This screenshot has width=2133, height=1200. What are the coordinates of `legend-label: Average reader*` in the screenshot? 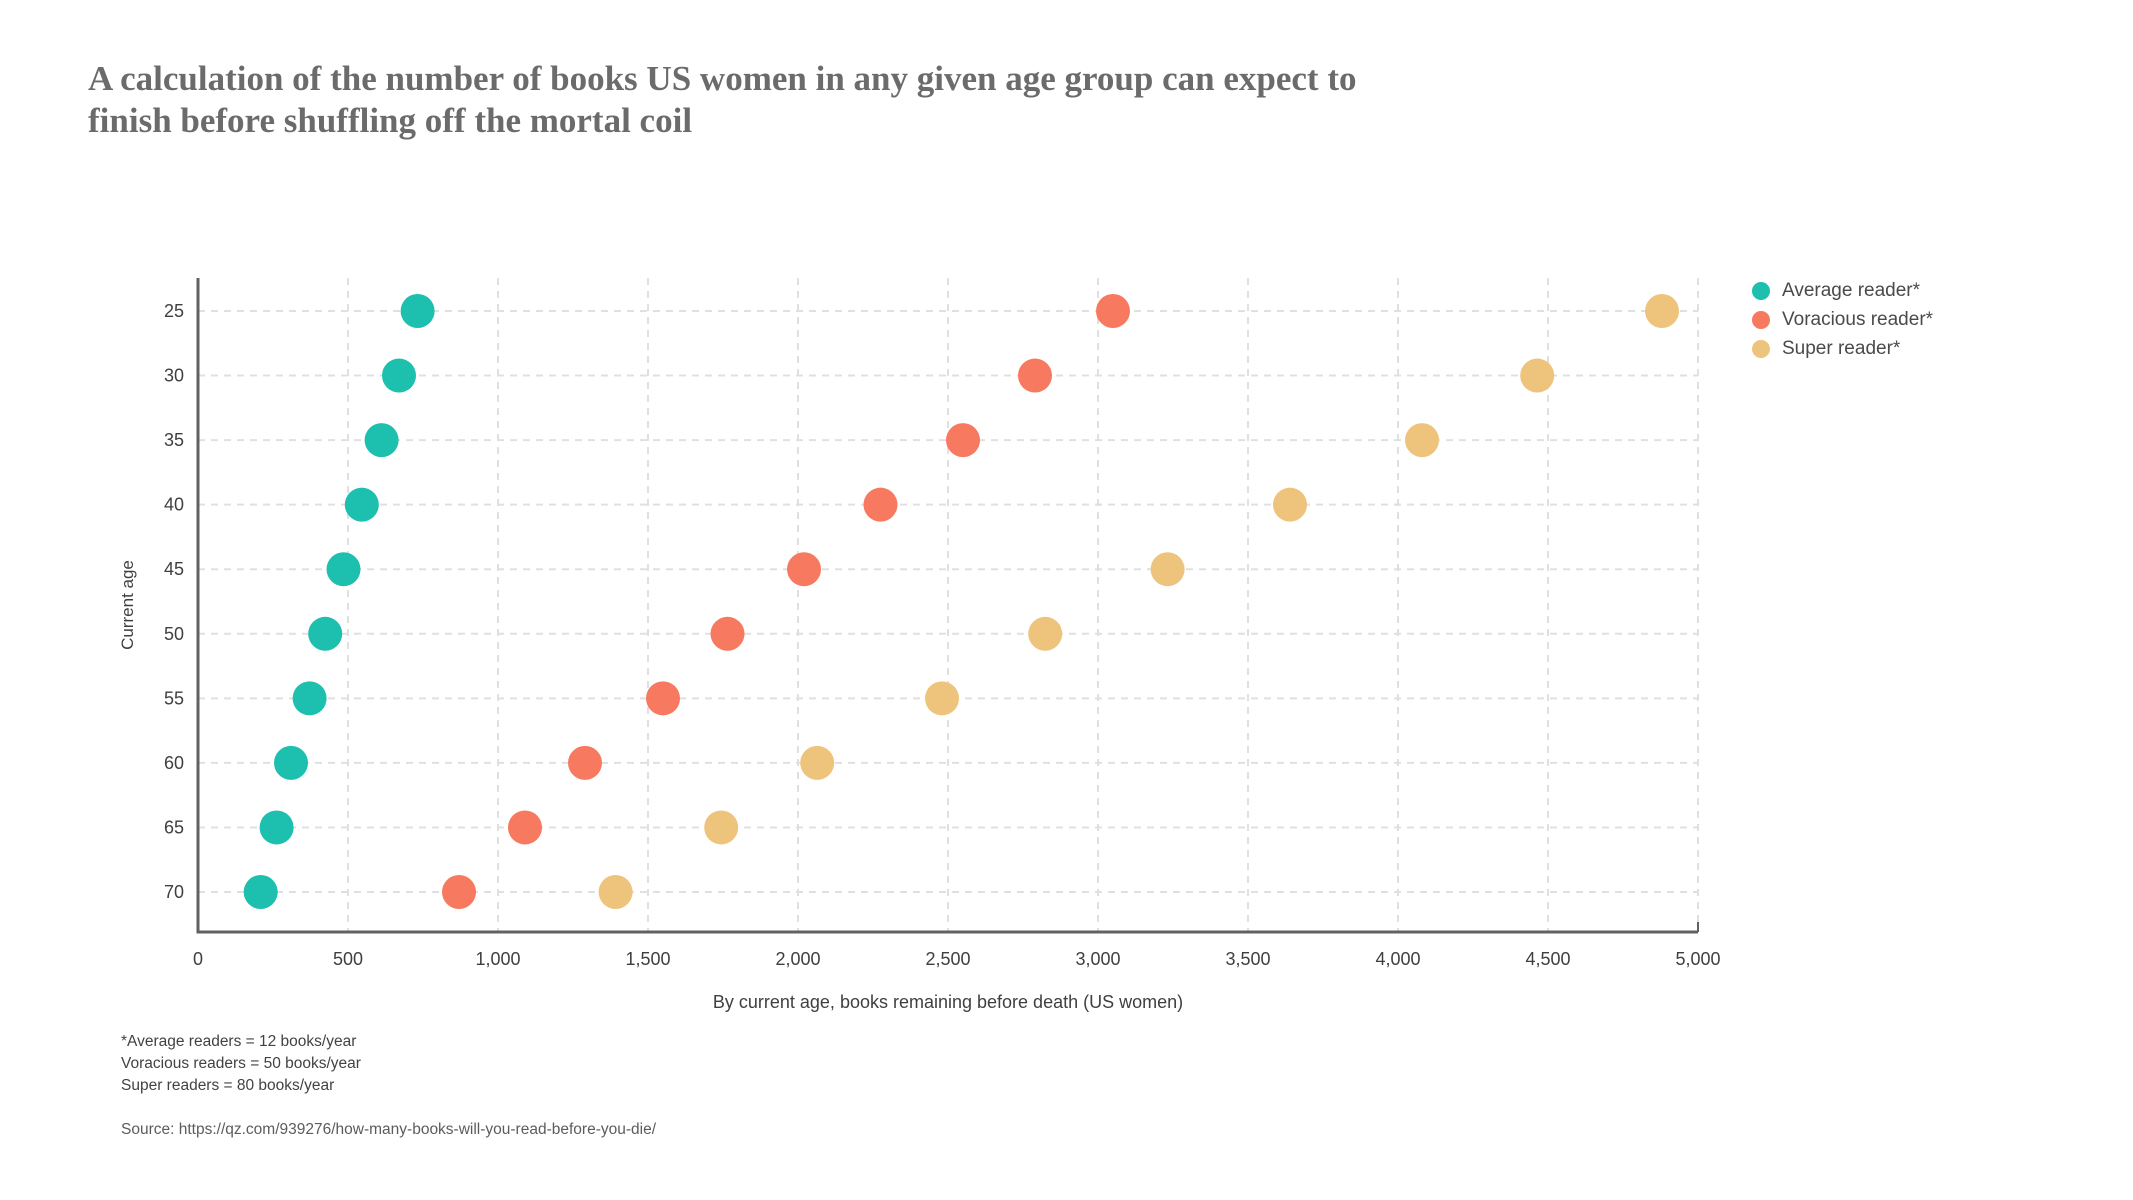 It's located at (1851, 290).